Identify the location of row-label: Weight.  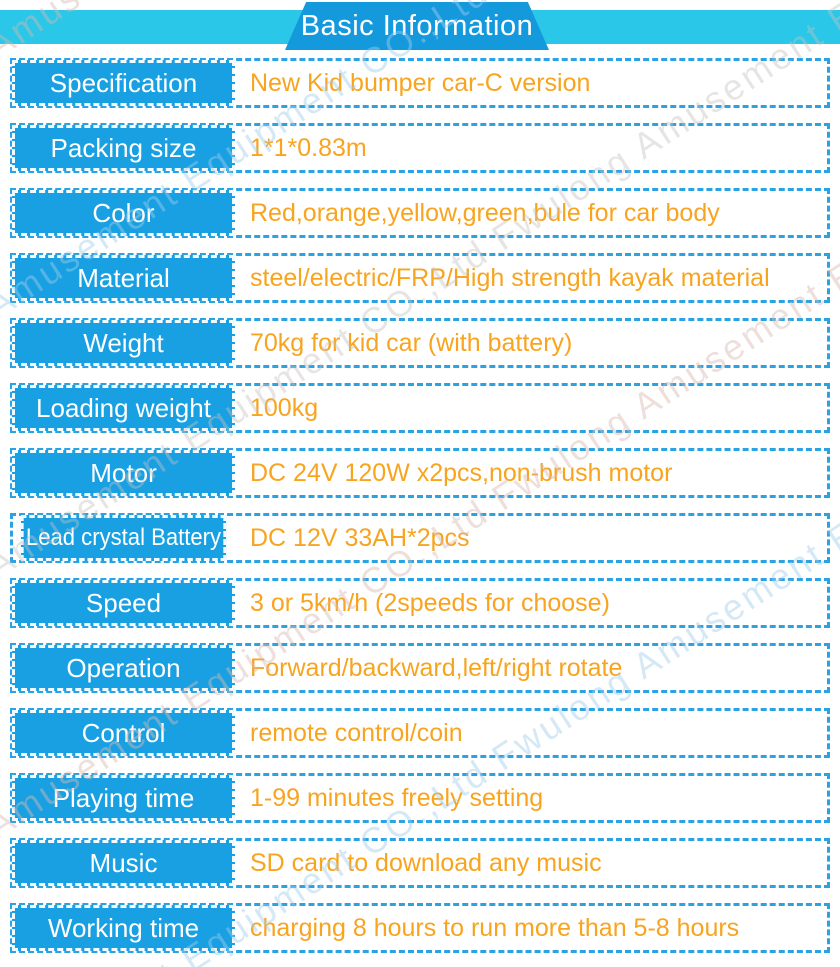
(123, 343).